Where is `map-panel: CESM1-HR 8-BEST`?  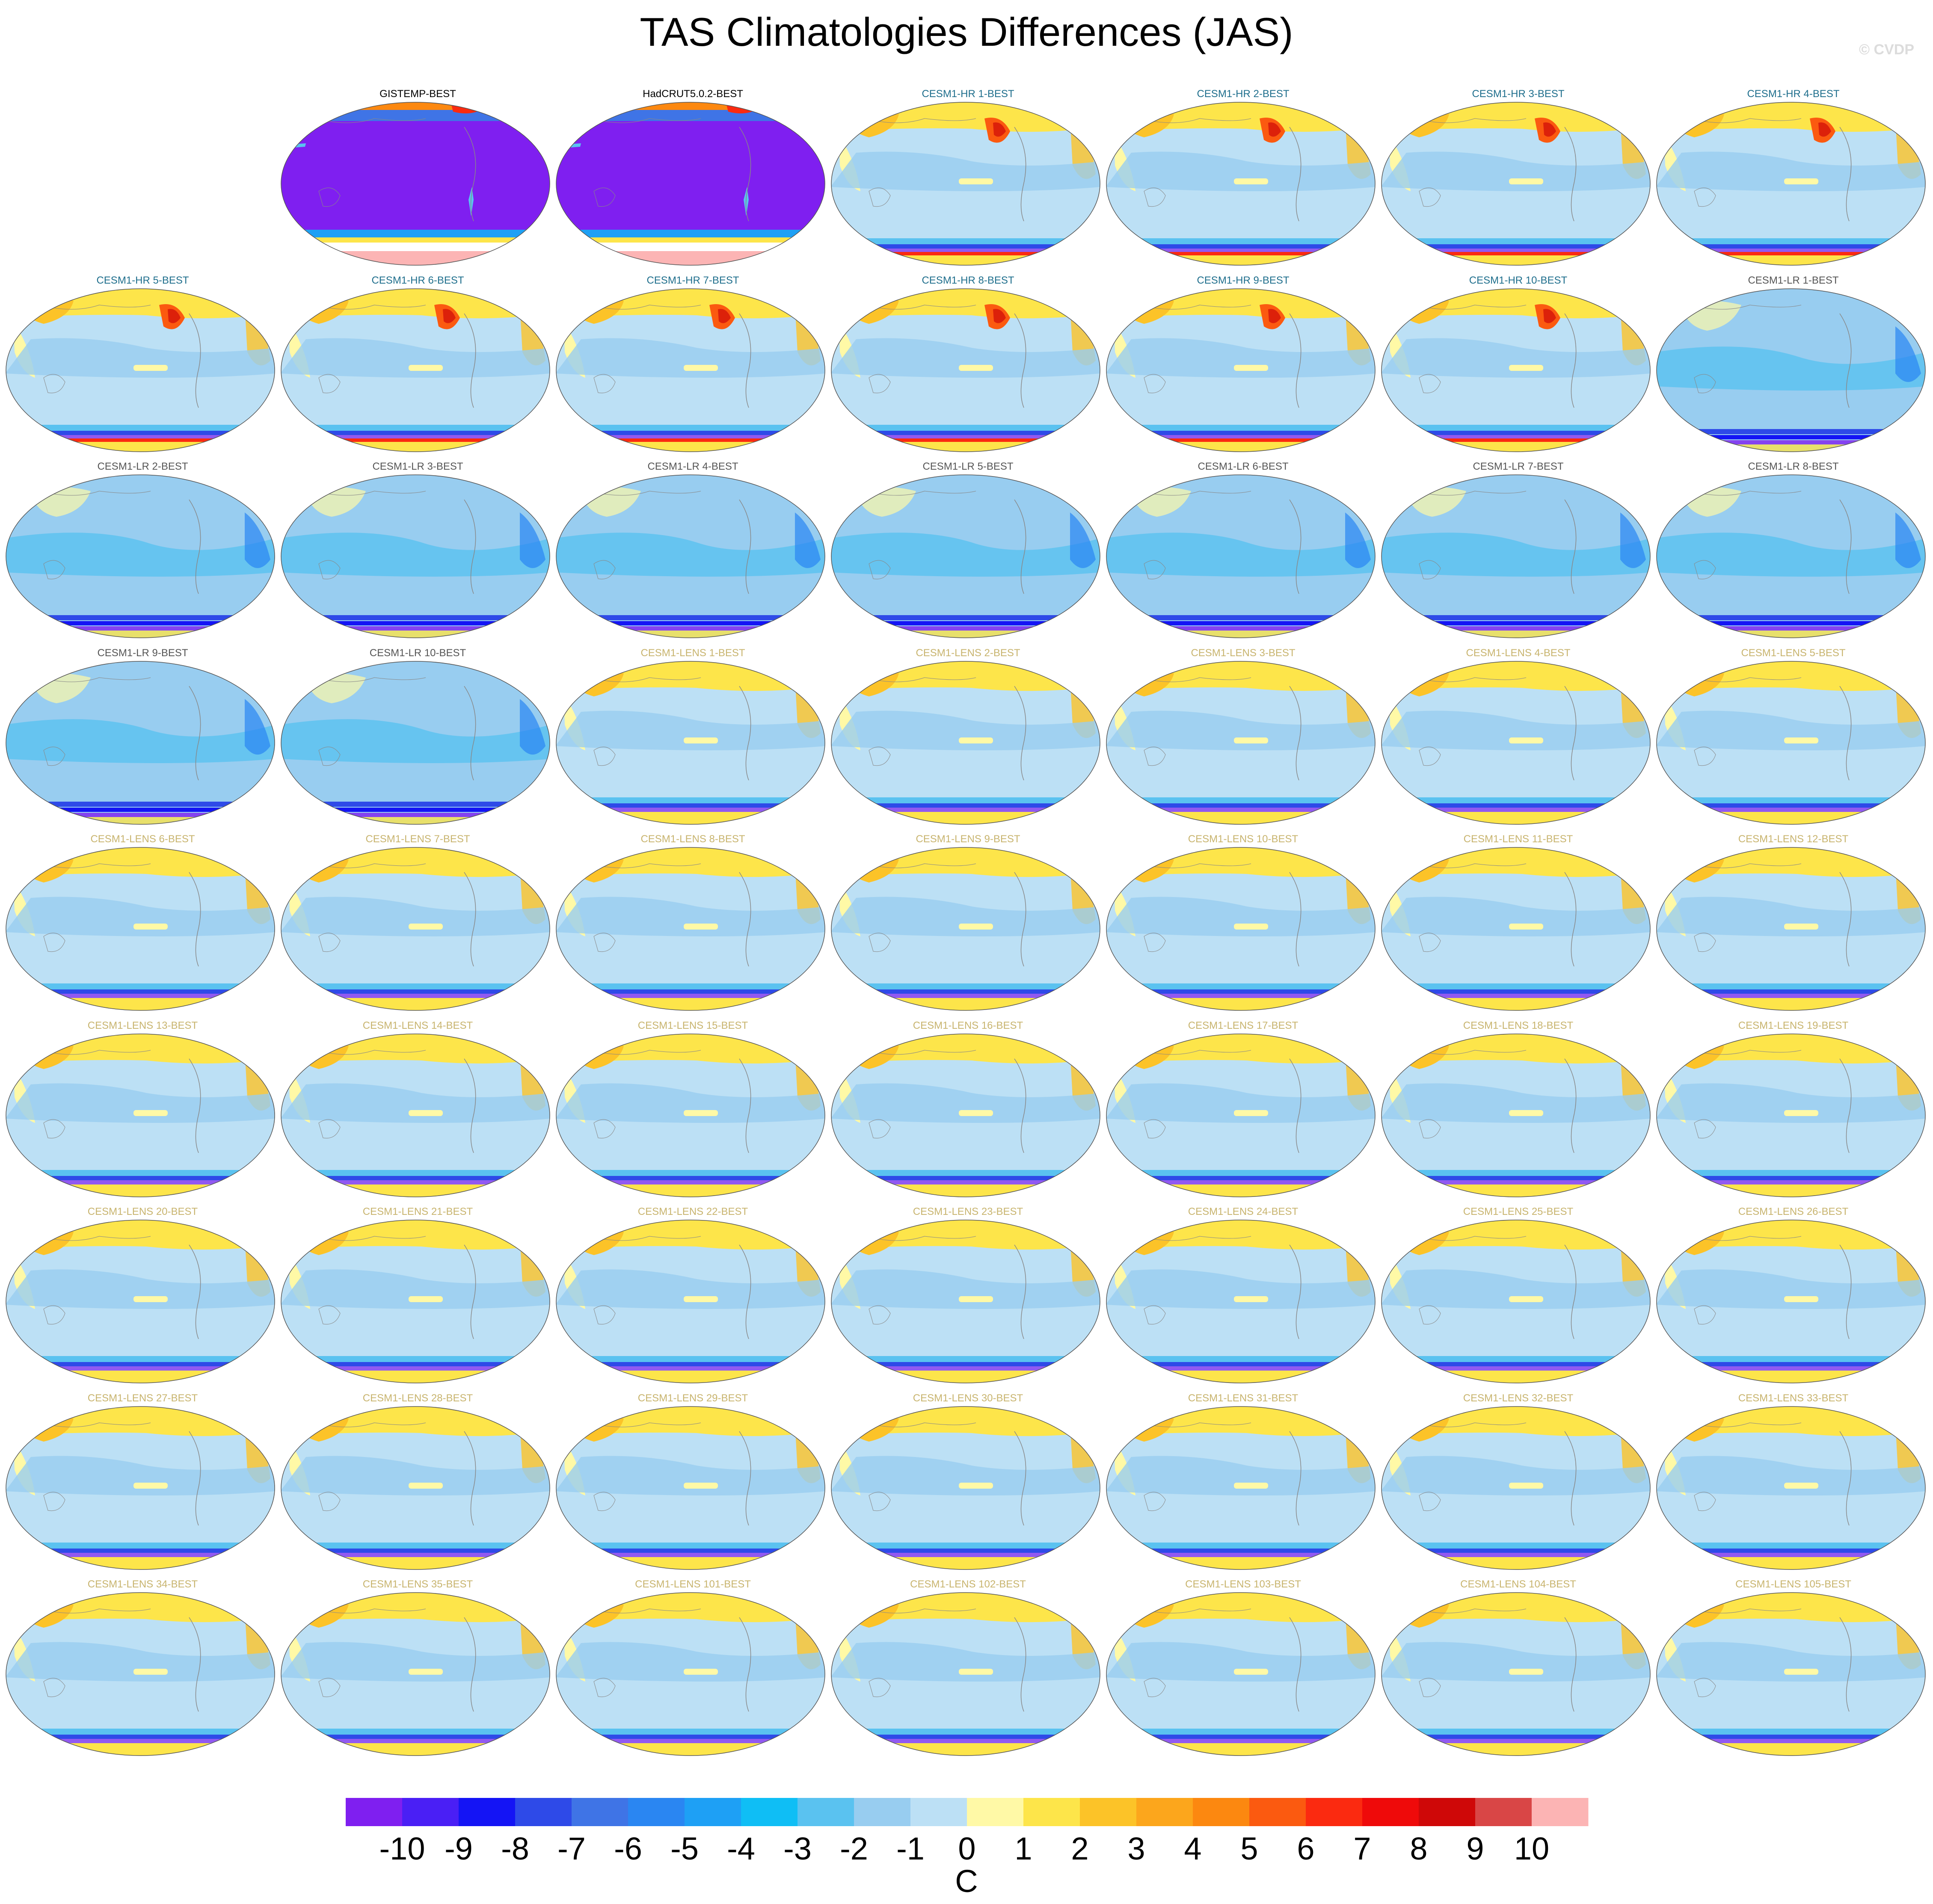
map-panel: CESM1-HR 8-BEST is located at coordinates (968, 367).